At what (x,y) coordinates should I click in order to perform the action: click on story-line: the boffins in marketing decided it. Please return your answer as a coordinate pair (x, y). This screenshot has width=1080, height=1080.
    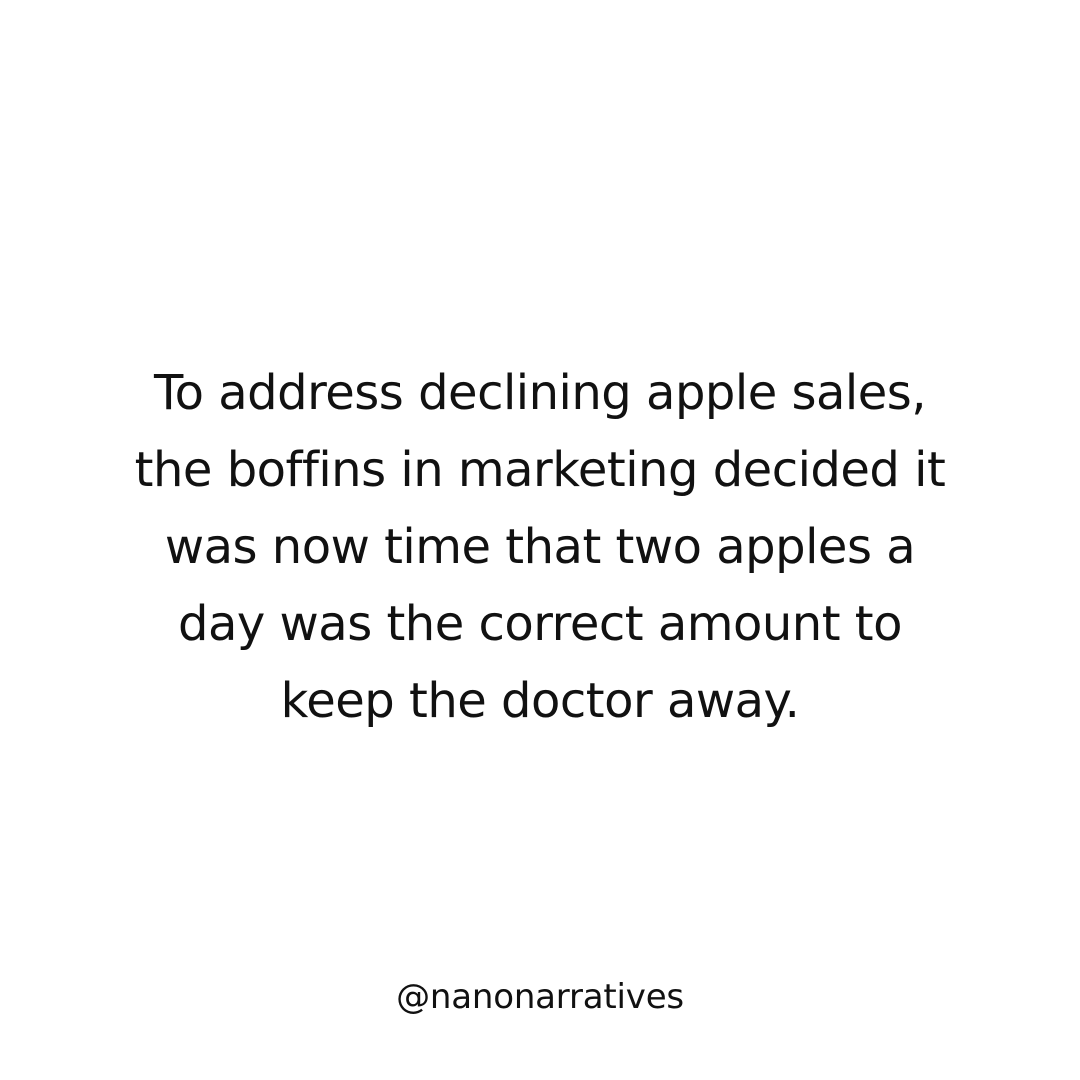
    Looking at the image, I should click on (540, 470).